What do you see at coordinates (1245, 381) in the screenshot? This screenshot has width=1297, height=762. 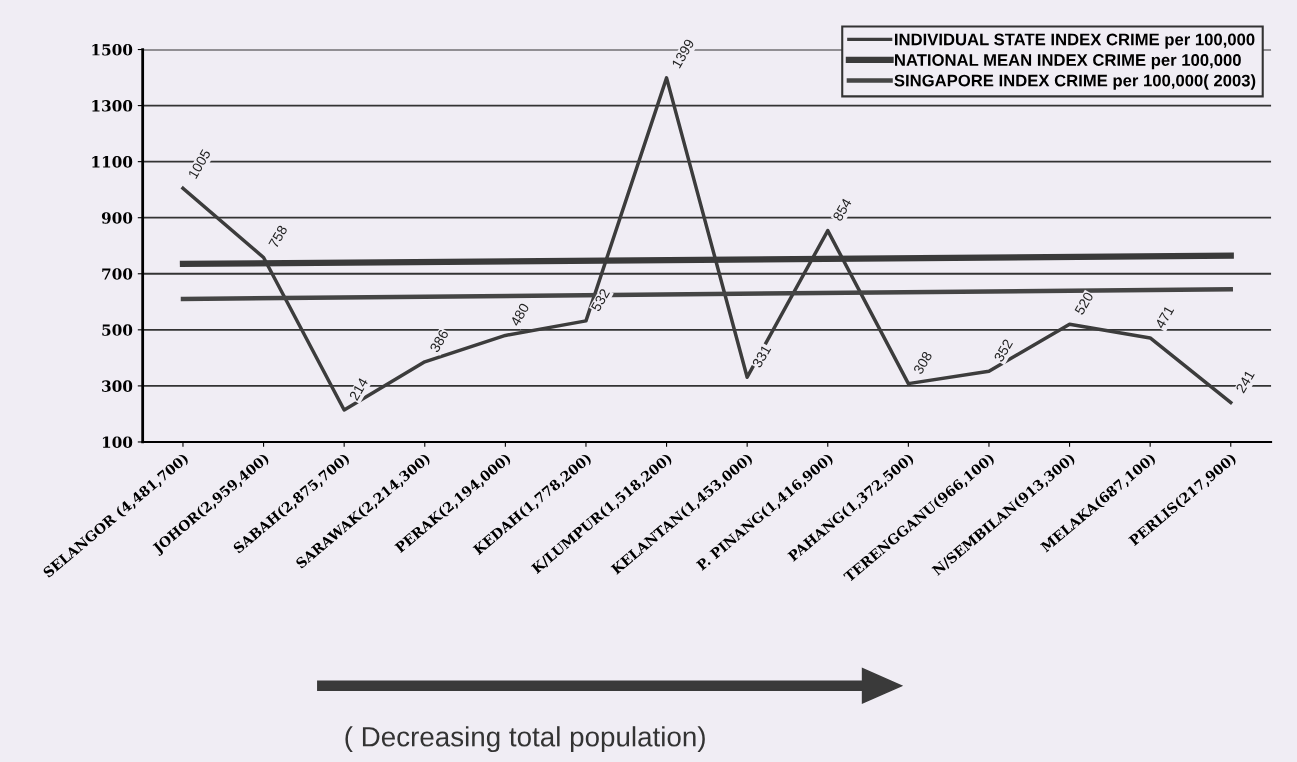 I see `data-label: 241` at bounding box center [1245, 381].